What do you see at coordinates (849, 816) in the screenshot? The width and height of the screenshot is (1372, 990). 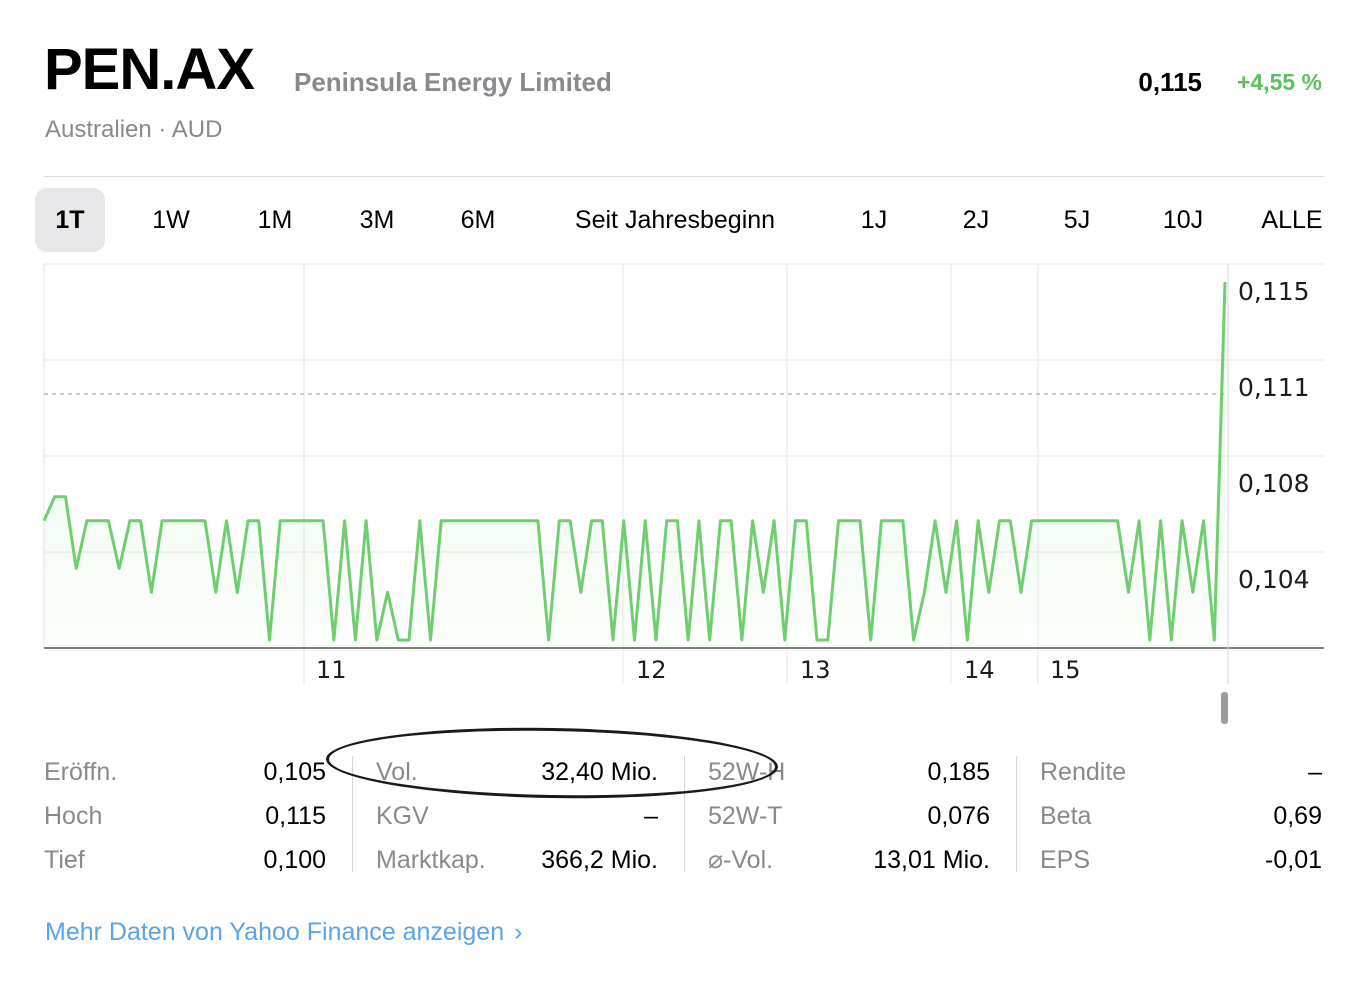 I see `stat-52w-low: 52W-T 0,076` at bounding box center [849, 816].